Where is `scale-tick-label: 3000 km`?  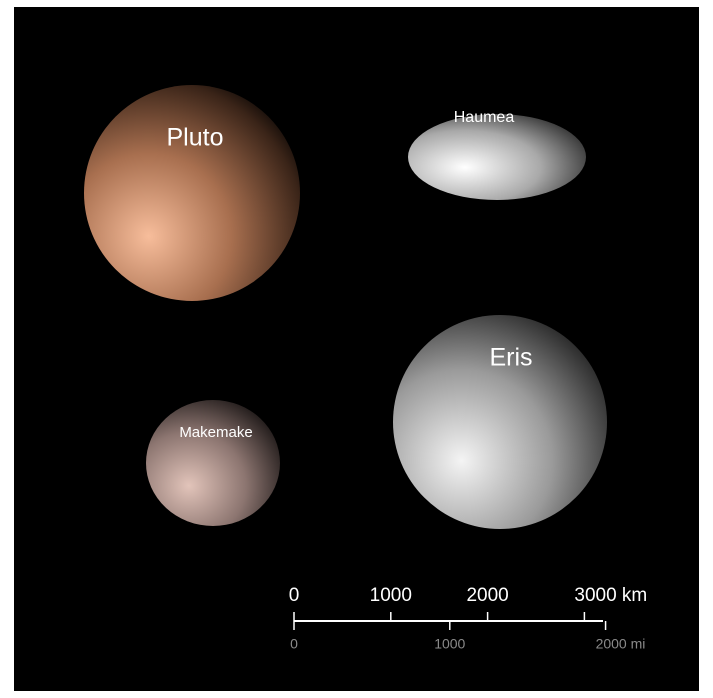
scale-tick-label: 3000 km is located at coordinates (610, 595).